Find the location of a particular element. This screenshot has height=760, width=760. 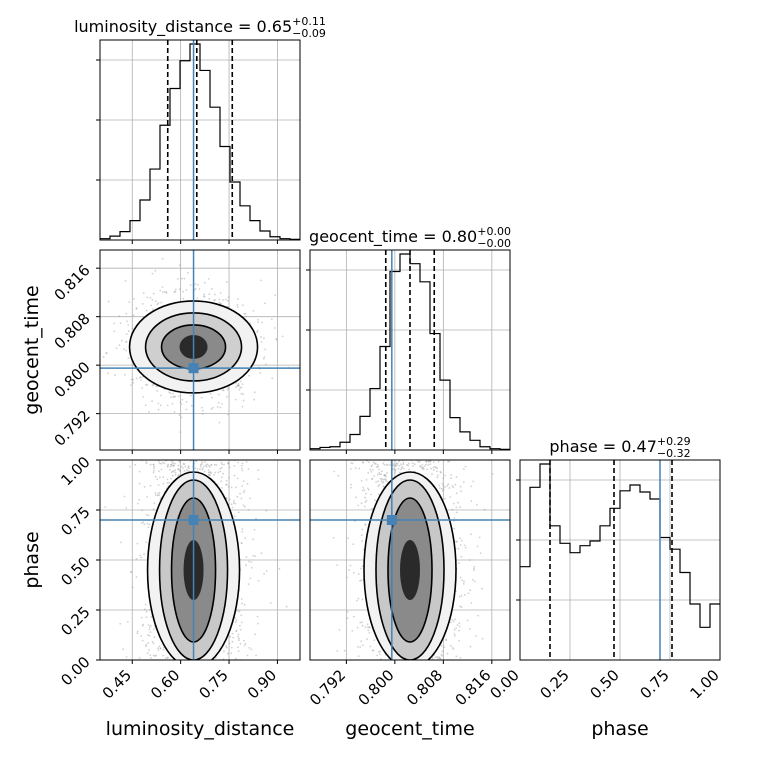

title-main: luminosity_distance = 0.65 is located at coordinates (183, 27).